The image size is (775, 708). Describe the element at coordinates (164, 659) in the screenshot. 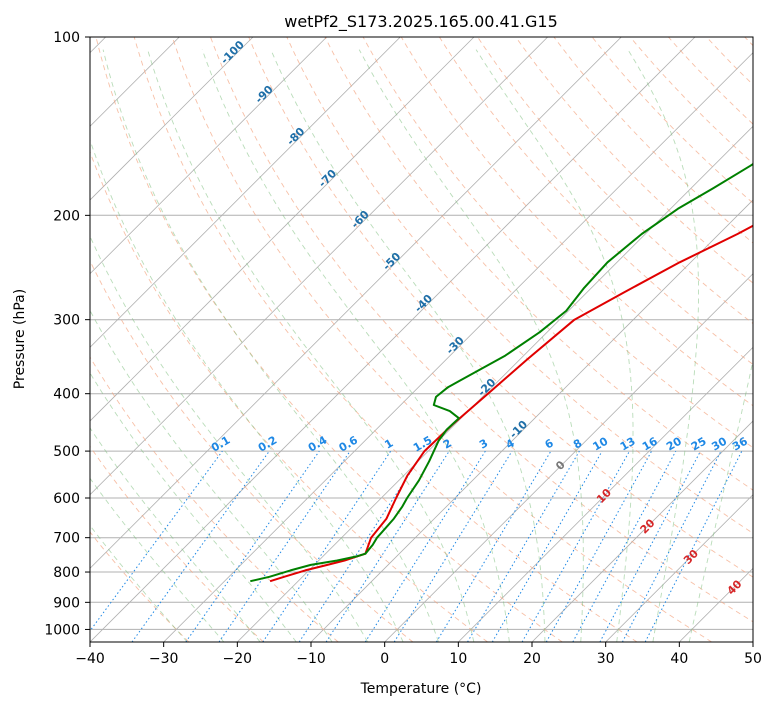

I see `x-tick-label: −30` at that location.